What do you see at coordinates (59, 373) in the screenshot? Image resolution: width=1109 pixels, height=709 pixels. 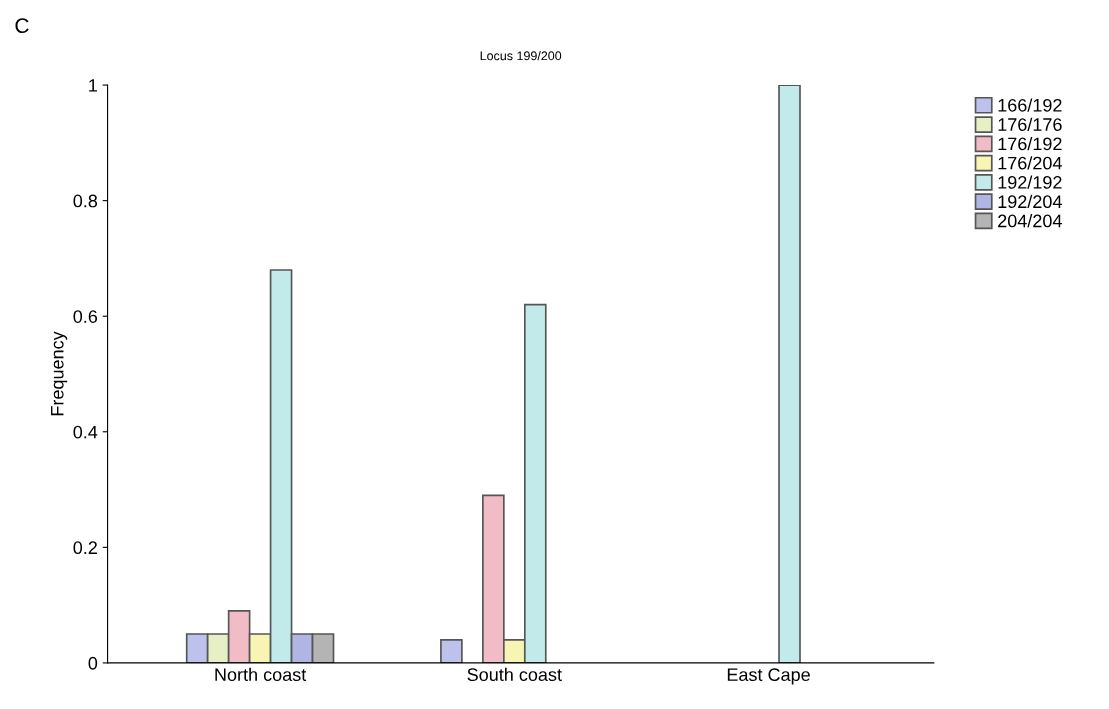 I see `y-axis-title: Frequency` at bounding box center [59, 373].